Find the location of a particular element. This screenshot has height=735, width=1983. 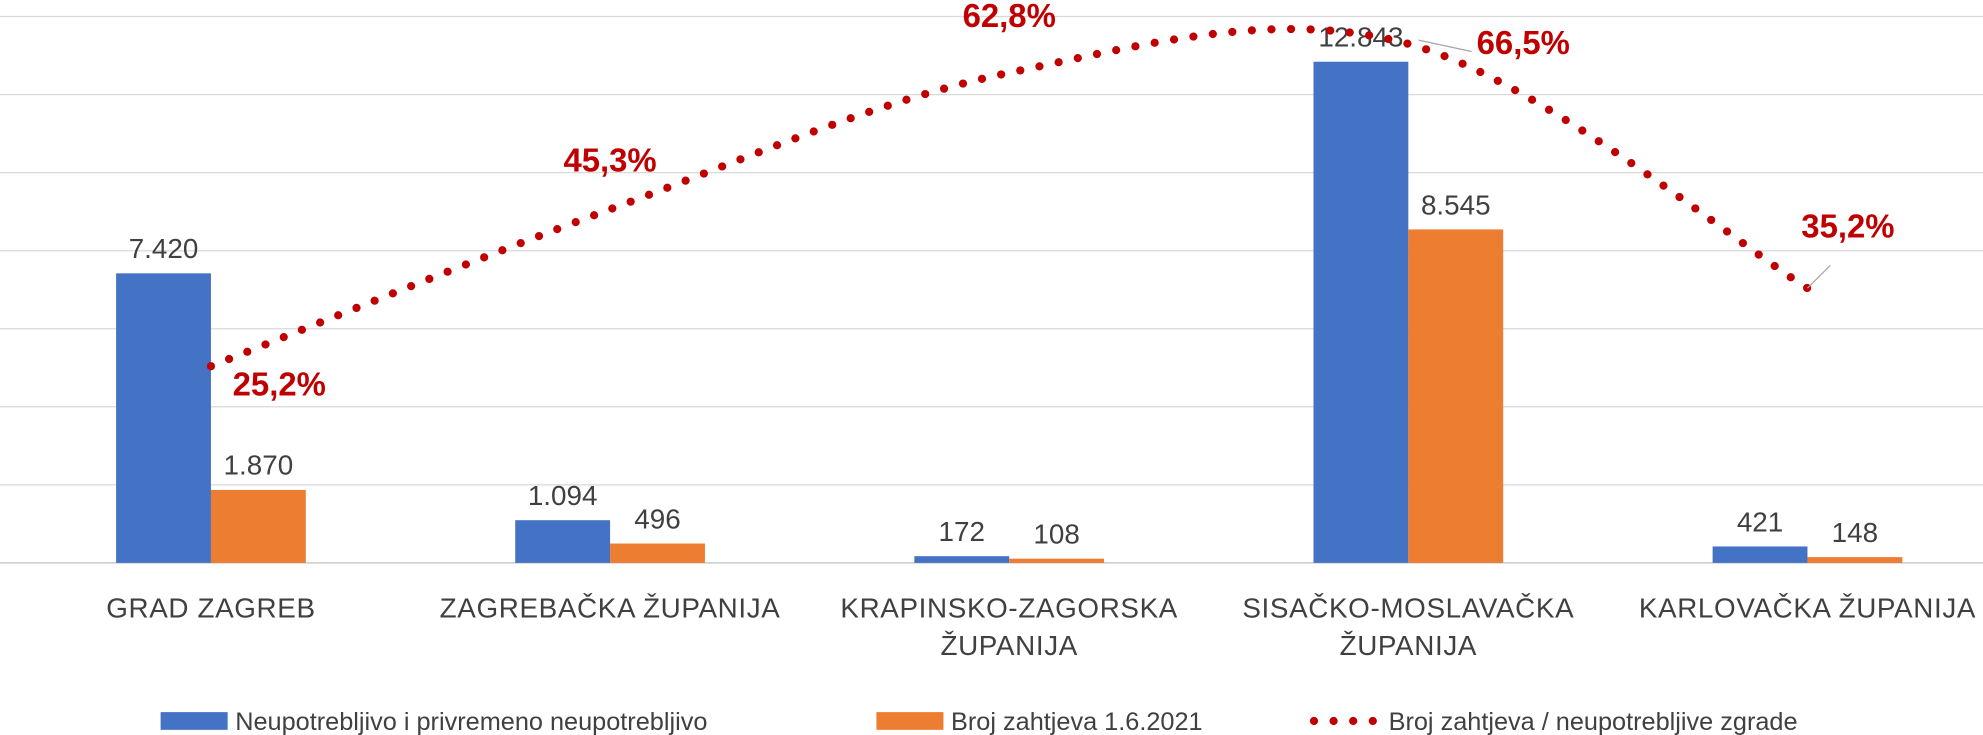

data-label: 7.420 is located at coordinates (164, 248).